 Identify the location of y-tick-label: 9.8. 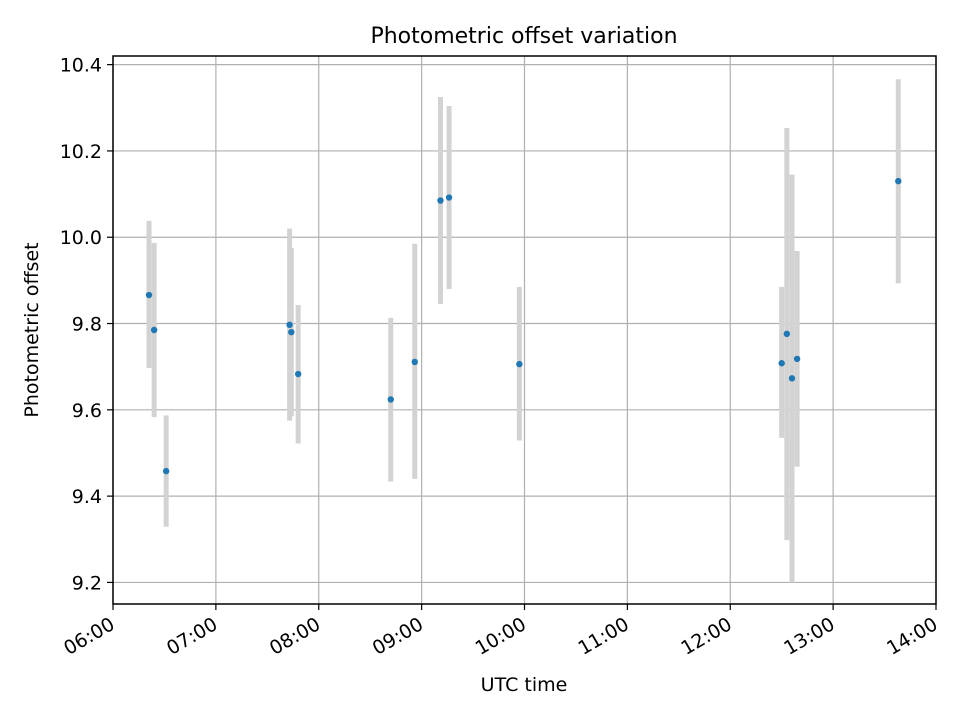
(87, 325).